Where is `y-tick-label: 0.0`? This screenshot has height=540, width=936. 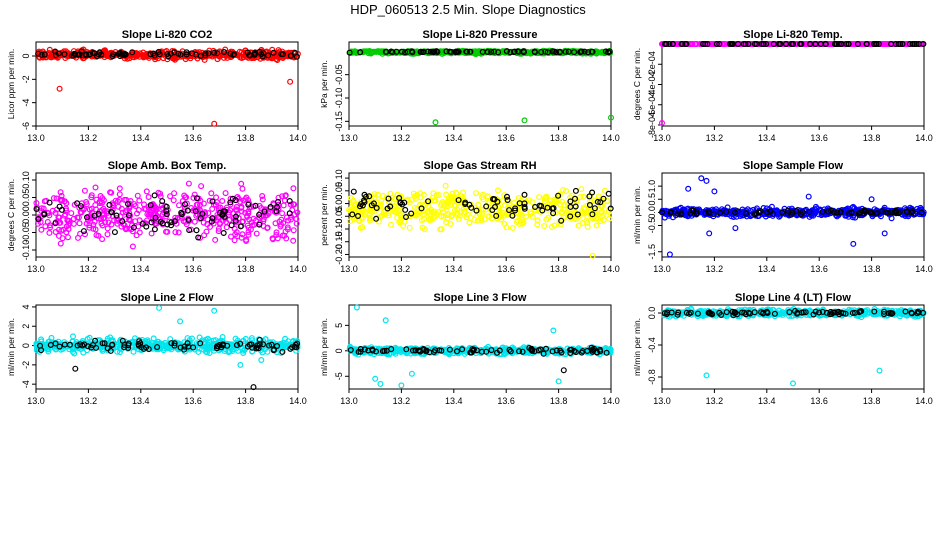
y-tick-label: 0.0 is located at coordinates (652, 212).